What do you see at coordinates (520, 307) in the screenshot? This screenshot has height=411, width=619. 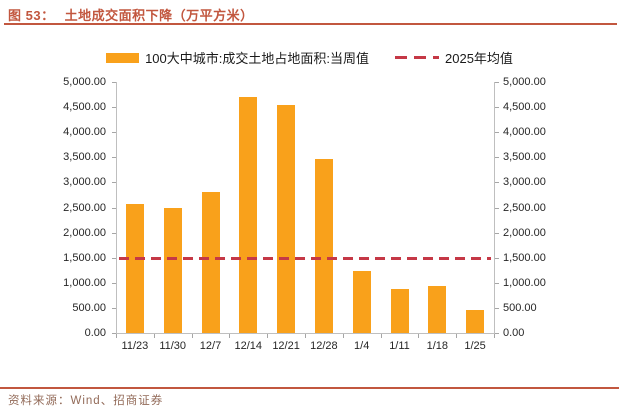 I see `y-axis-right-label: 500.00` at bounding box center [520, 307].